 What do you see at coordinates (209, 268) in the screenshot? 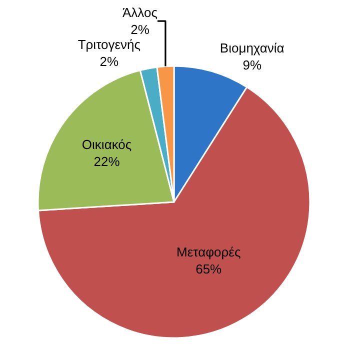
I see `data-label: 65%` at bounding box center [209, 268].